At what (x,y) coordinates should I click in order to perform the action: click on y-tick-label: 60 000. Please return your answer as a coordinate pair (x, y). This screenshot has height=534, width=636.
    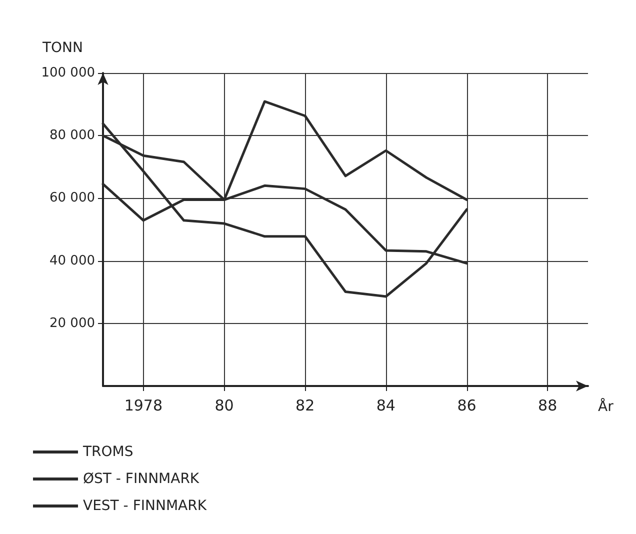
    Looking at the image, I should click on (72, 198).